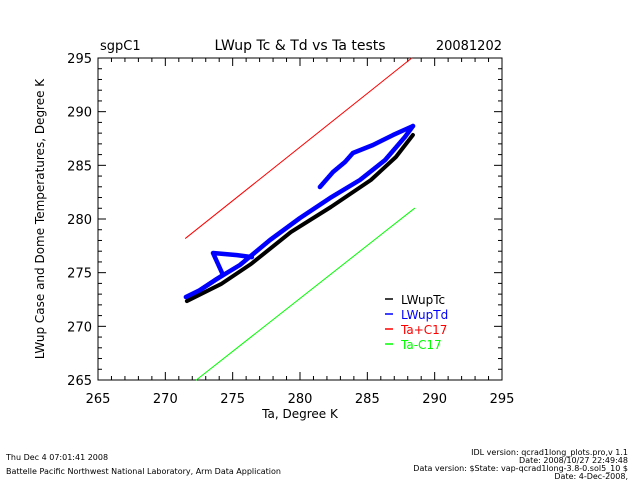 Image resolution: width=640 pixels, height=481 pixels. I want to click on x-axis-label: Ta, Degree K, so click(300, 414).